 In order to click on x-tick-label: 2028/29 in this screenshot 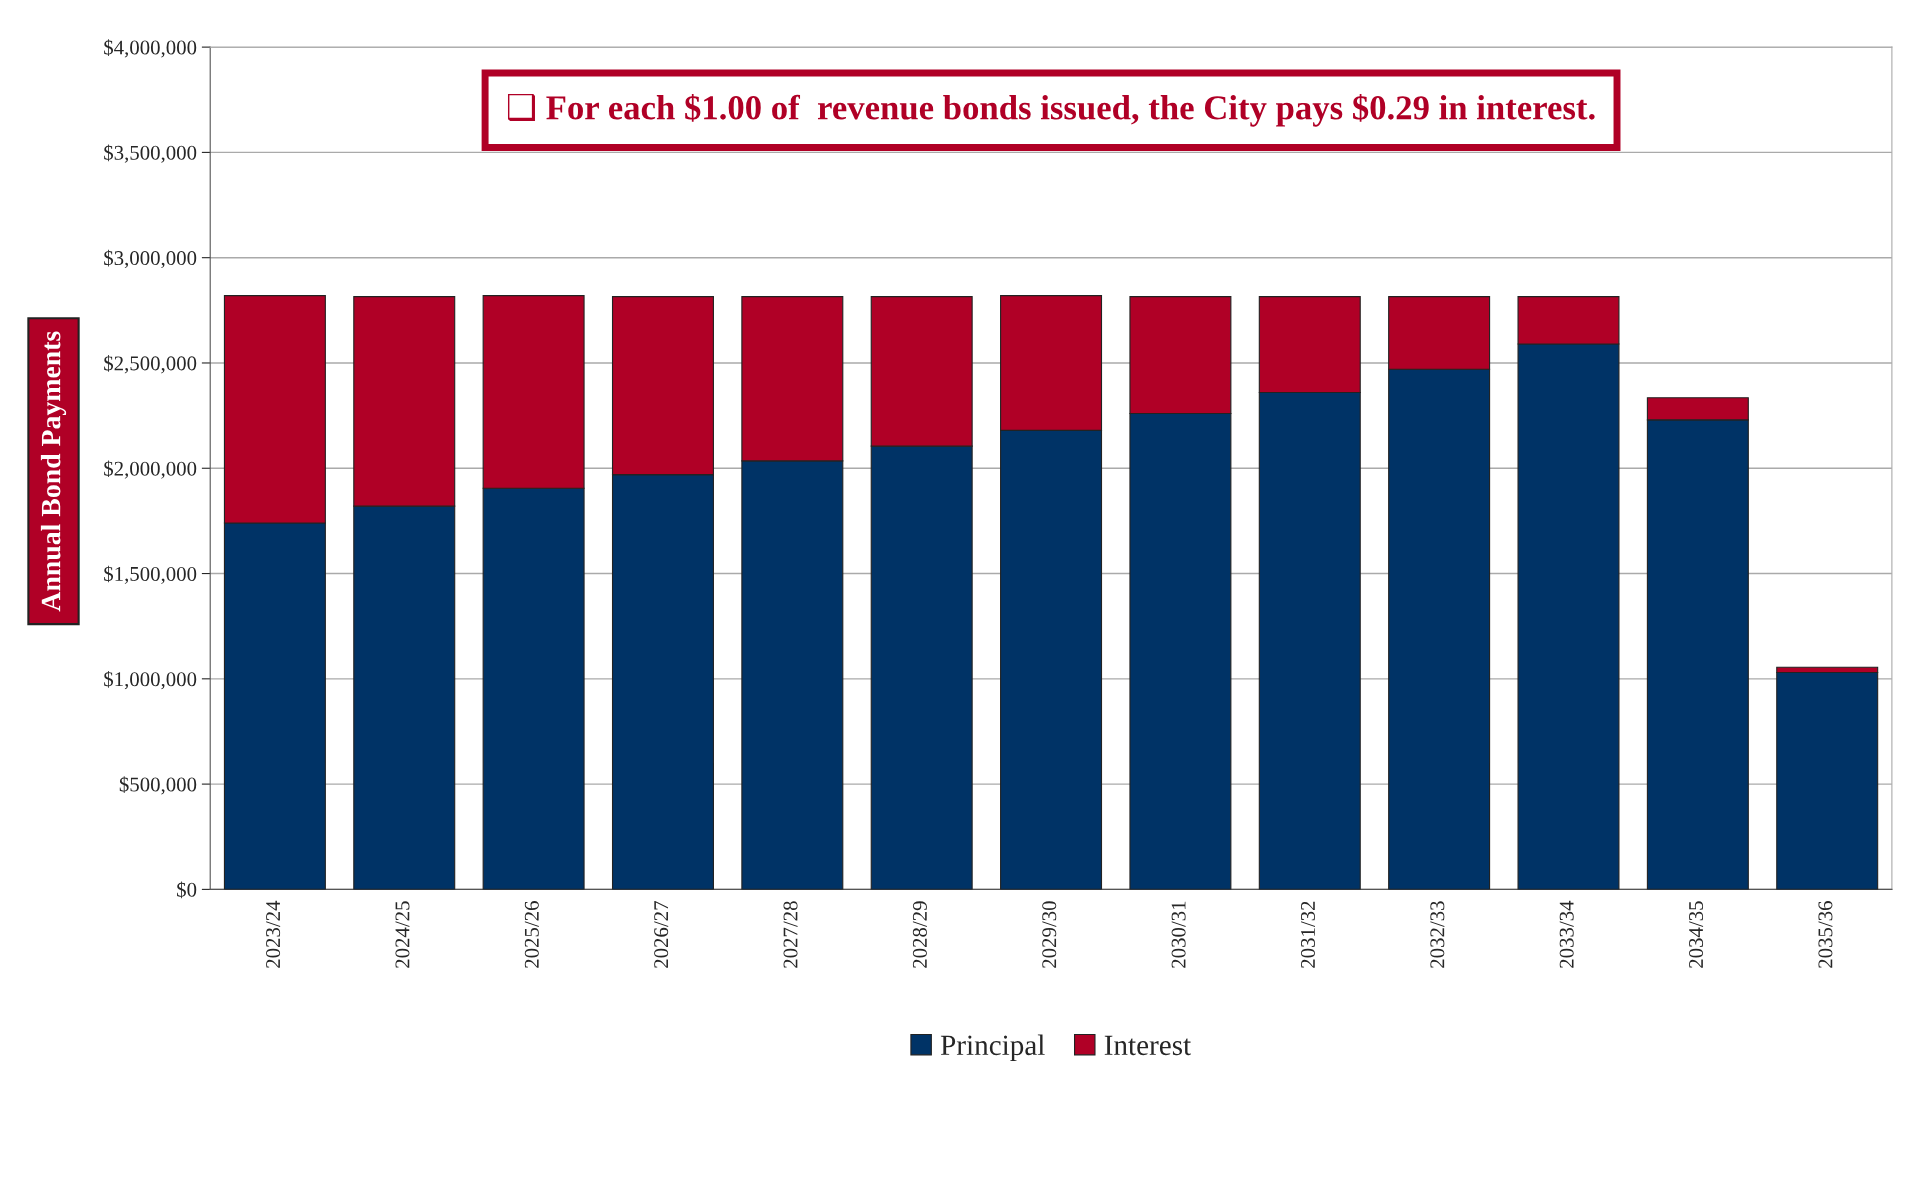, I will do `click(919, 934)`.